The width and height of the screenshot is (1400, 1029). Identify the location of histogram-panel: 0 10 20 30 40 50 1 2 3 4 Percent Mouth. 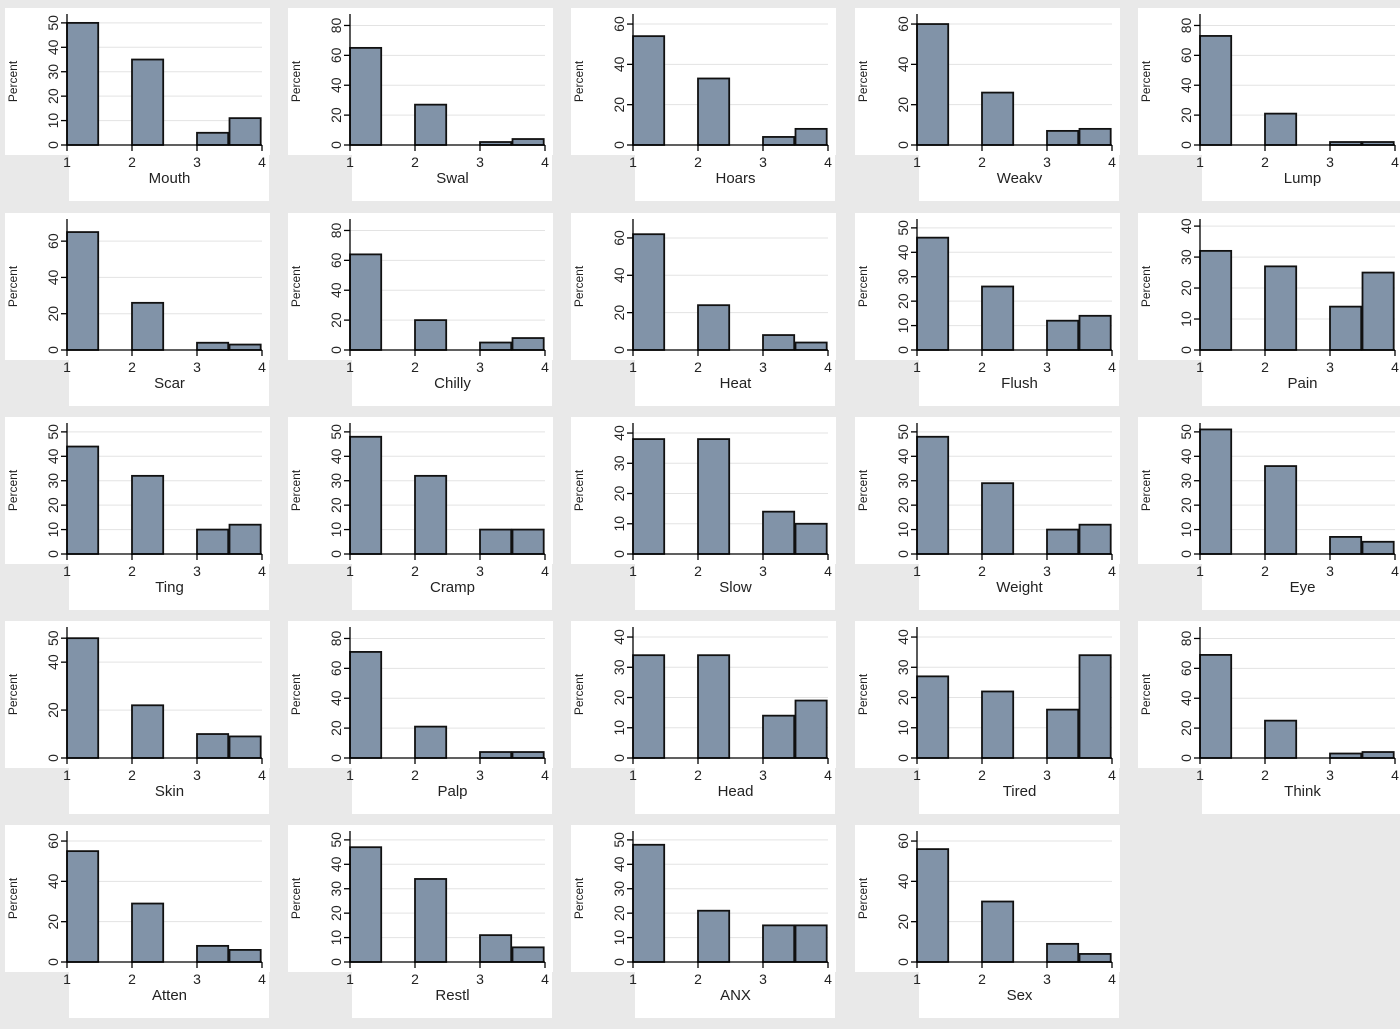
(137, 104).